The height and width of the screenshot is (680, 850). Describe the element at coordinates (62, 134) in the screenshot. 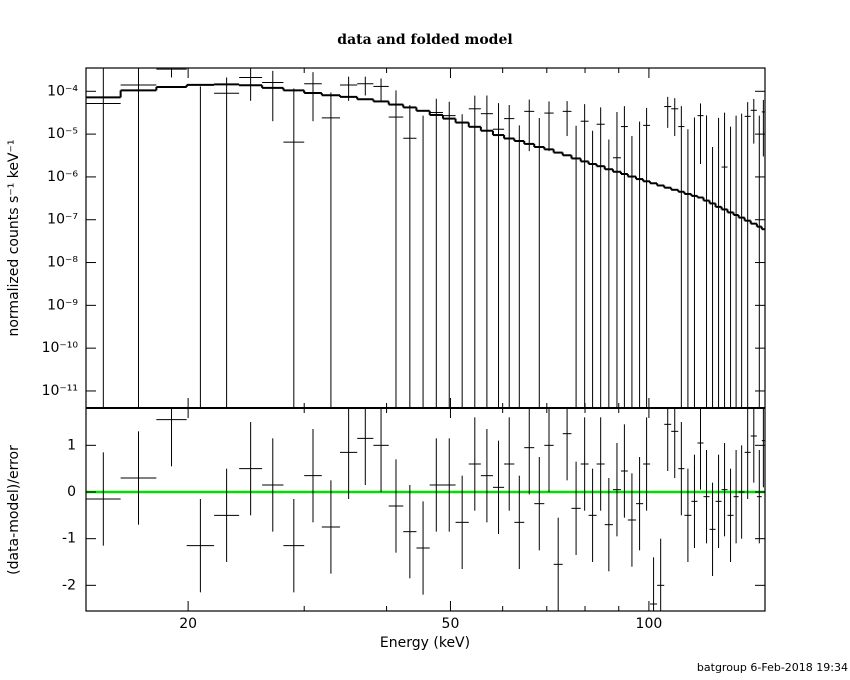

I see `y-tick-label: 10⁻⁵` at that location.